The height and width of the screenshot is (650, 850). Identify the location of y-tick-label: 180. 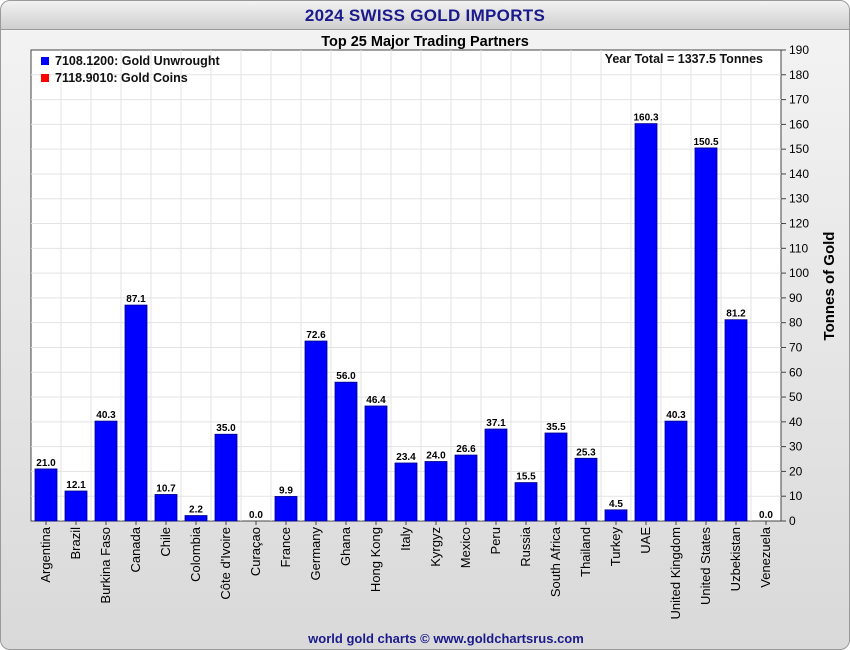
(799, 75).